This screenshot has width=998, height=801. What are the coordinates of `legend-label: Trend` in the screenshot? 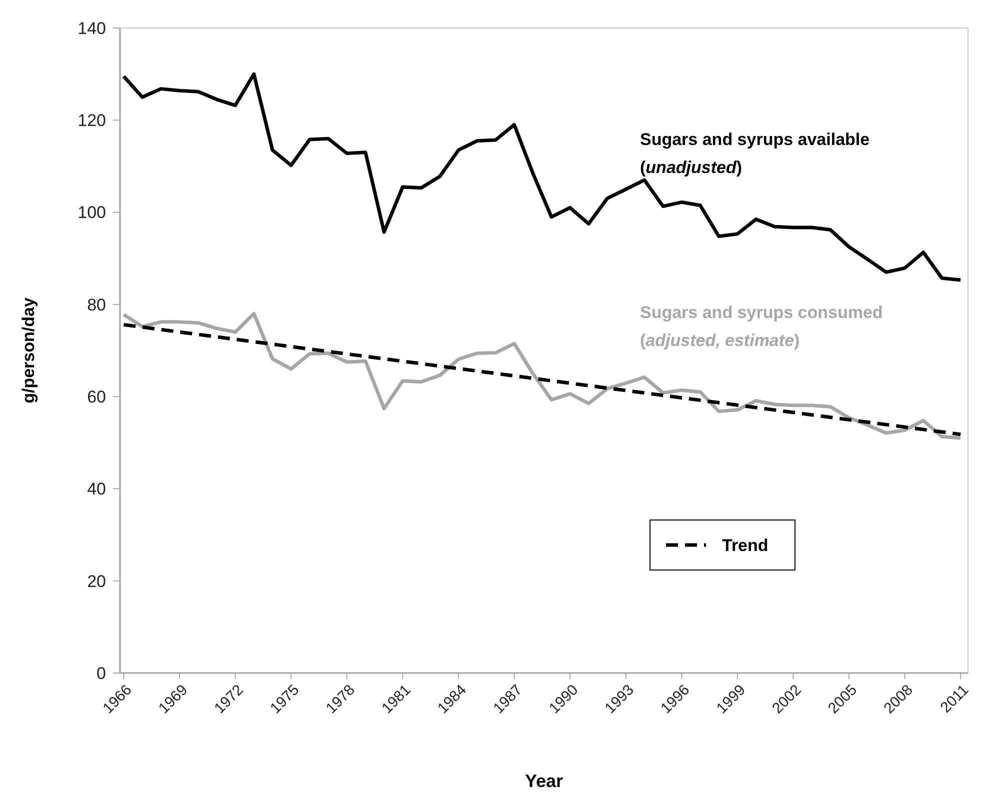 It's located at (745, 545).